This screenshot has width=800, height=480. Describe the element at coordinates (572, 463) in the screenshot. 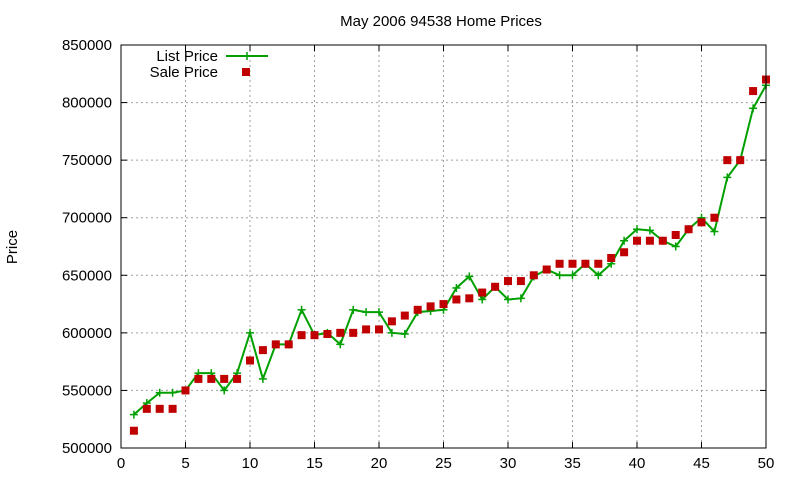

I see `x-tick-label: 35` at that location.